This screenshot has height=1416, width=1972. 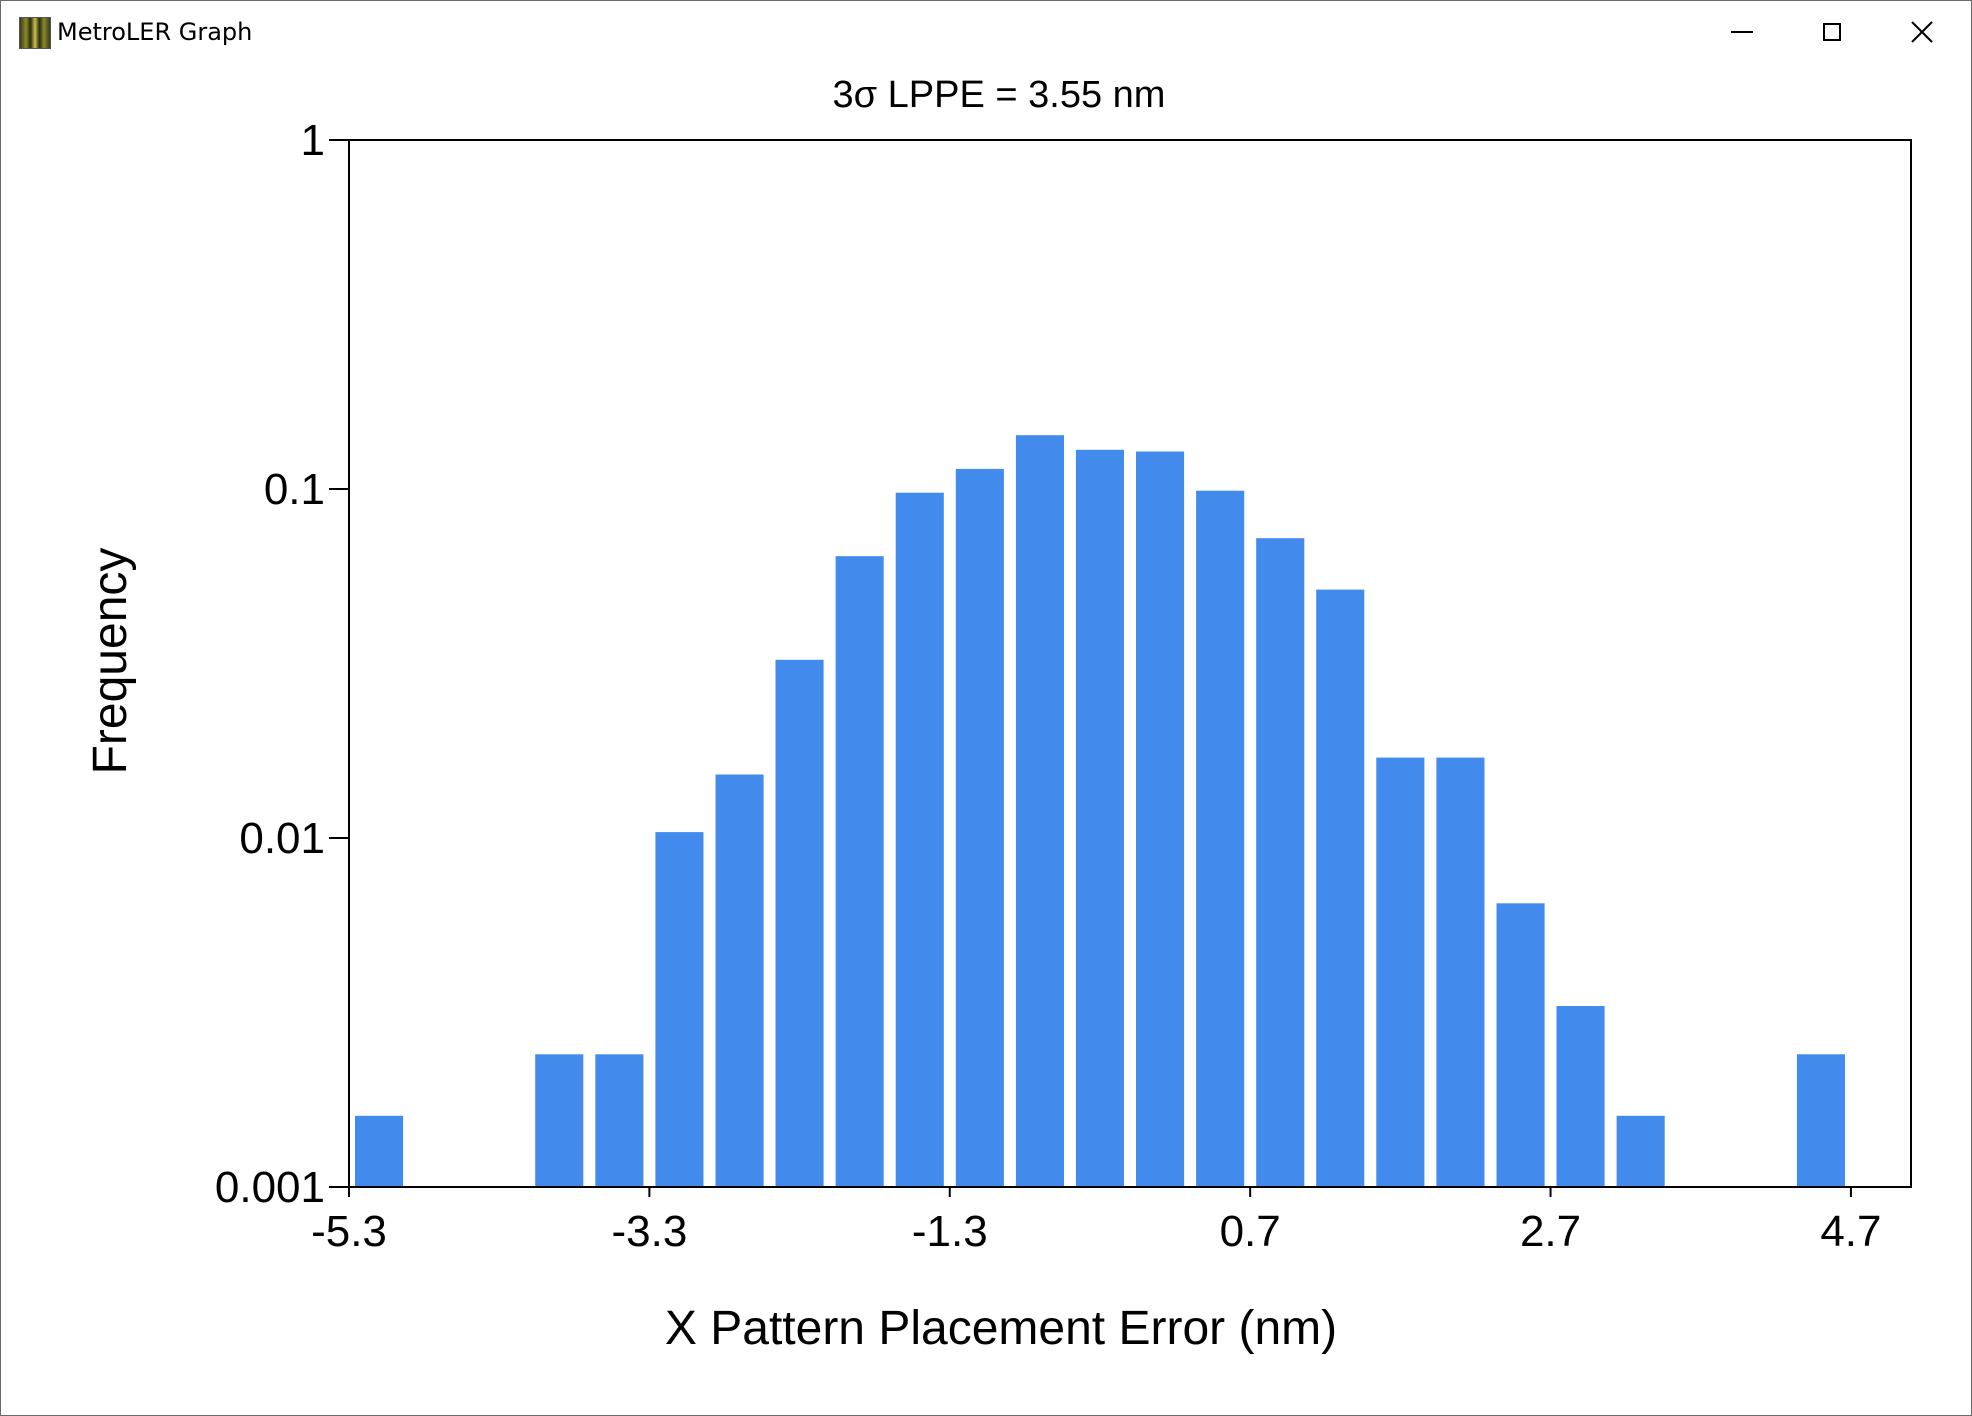 I want to click on x-tick-label: 4.7, so click(x=1850, y=1231).